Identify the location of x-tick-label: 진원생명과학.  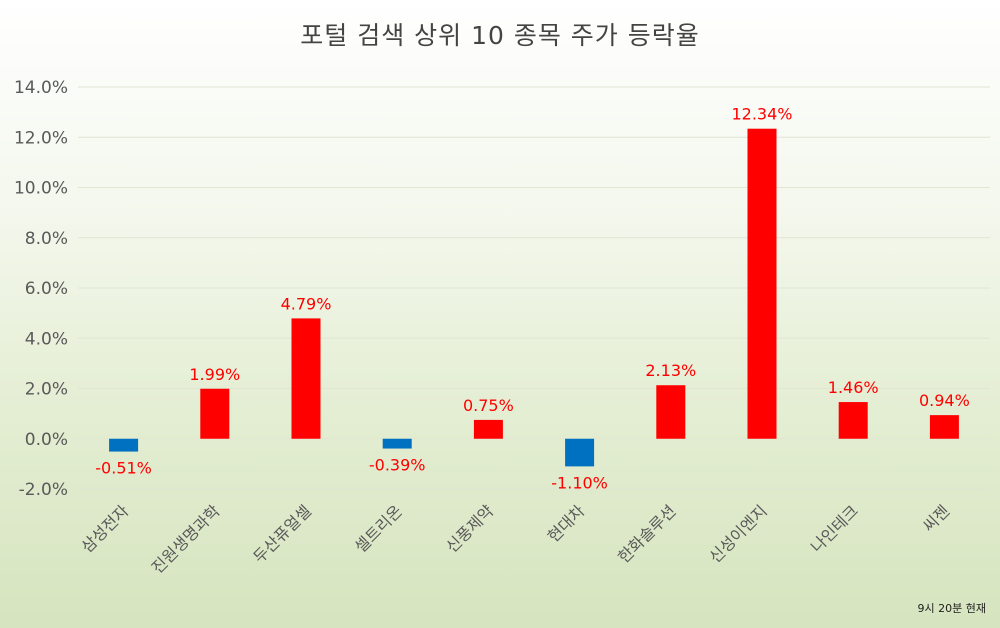
(186, 539).